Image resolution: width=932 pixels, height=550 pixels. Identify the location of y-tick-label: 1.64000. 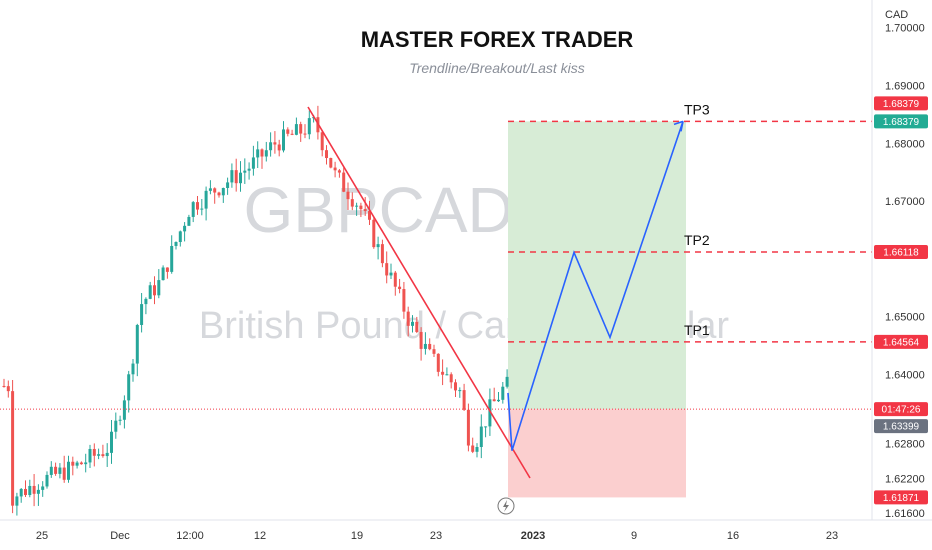
(905, 375).